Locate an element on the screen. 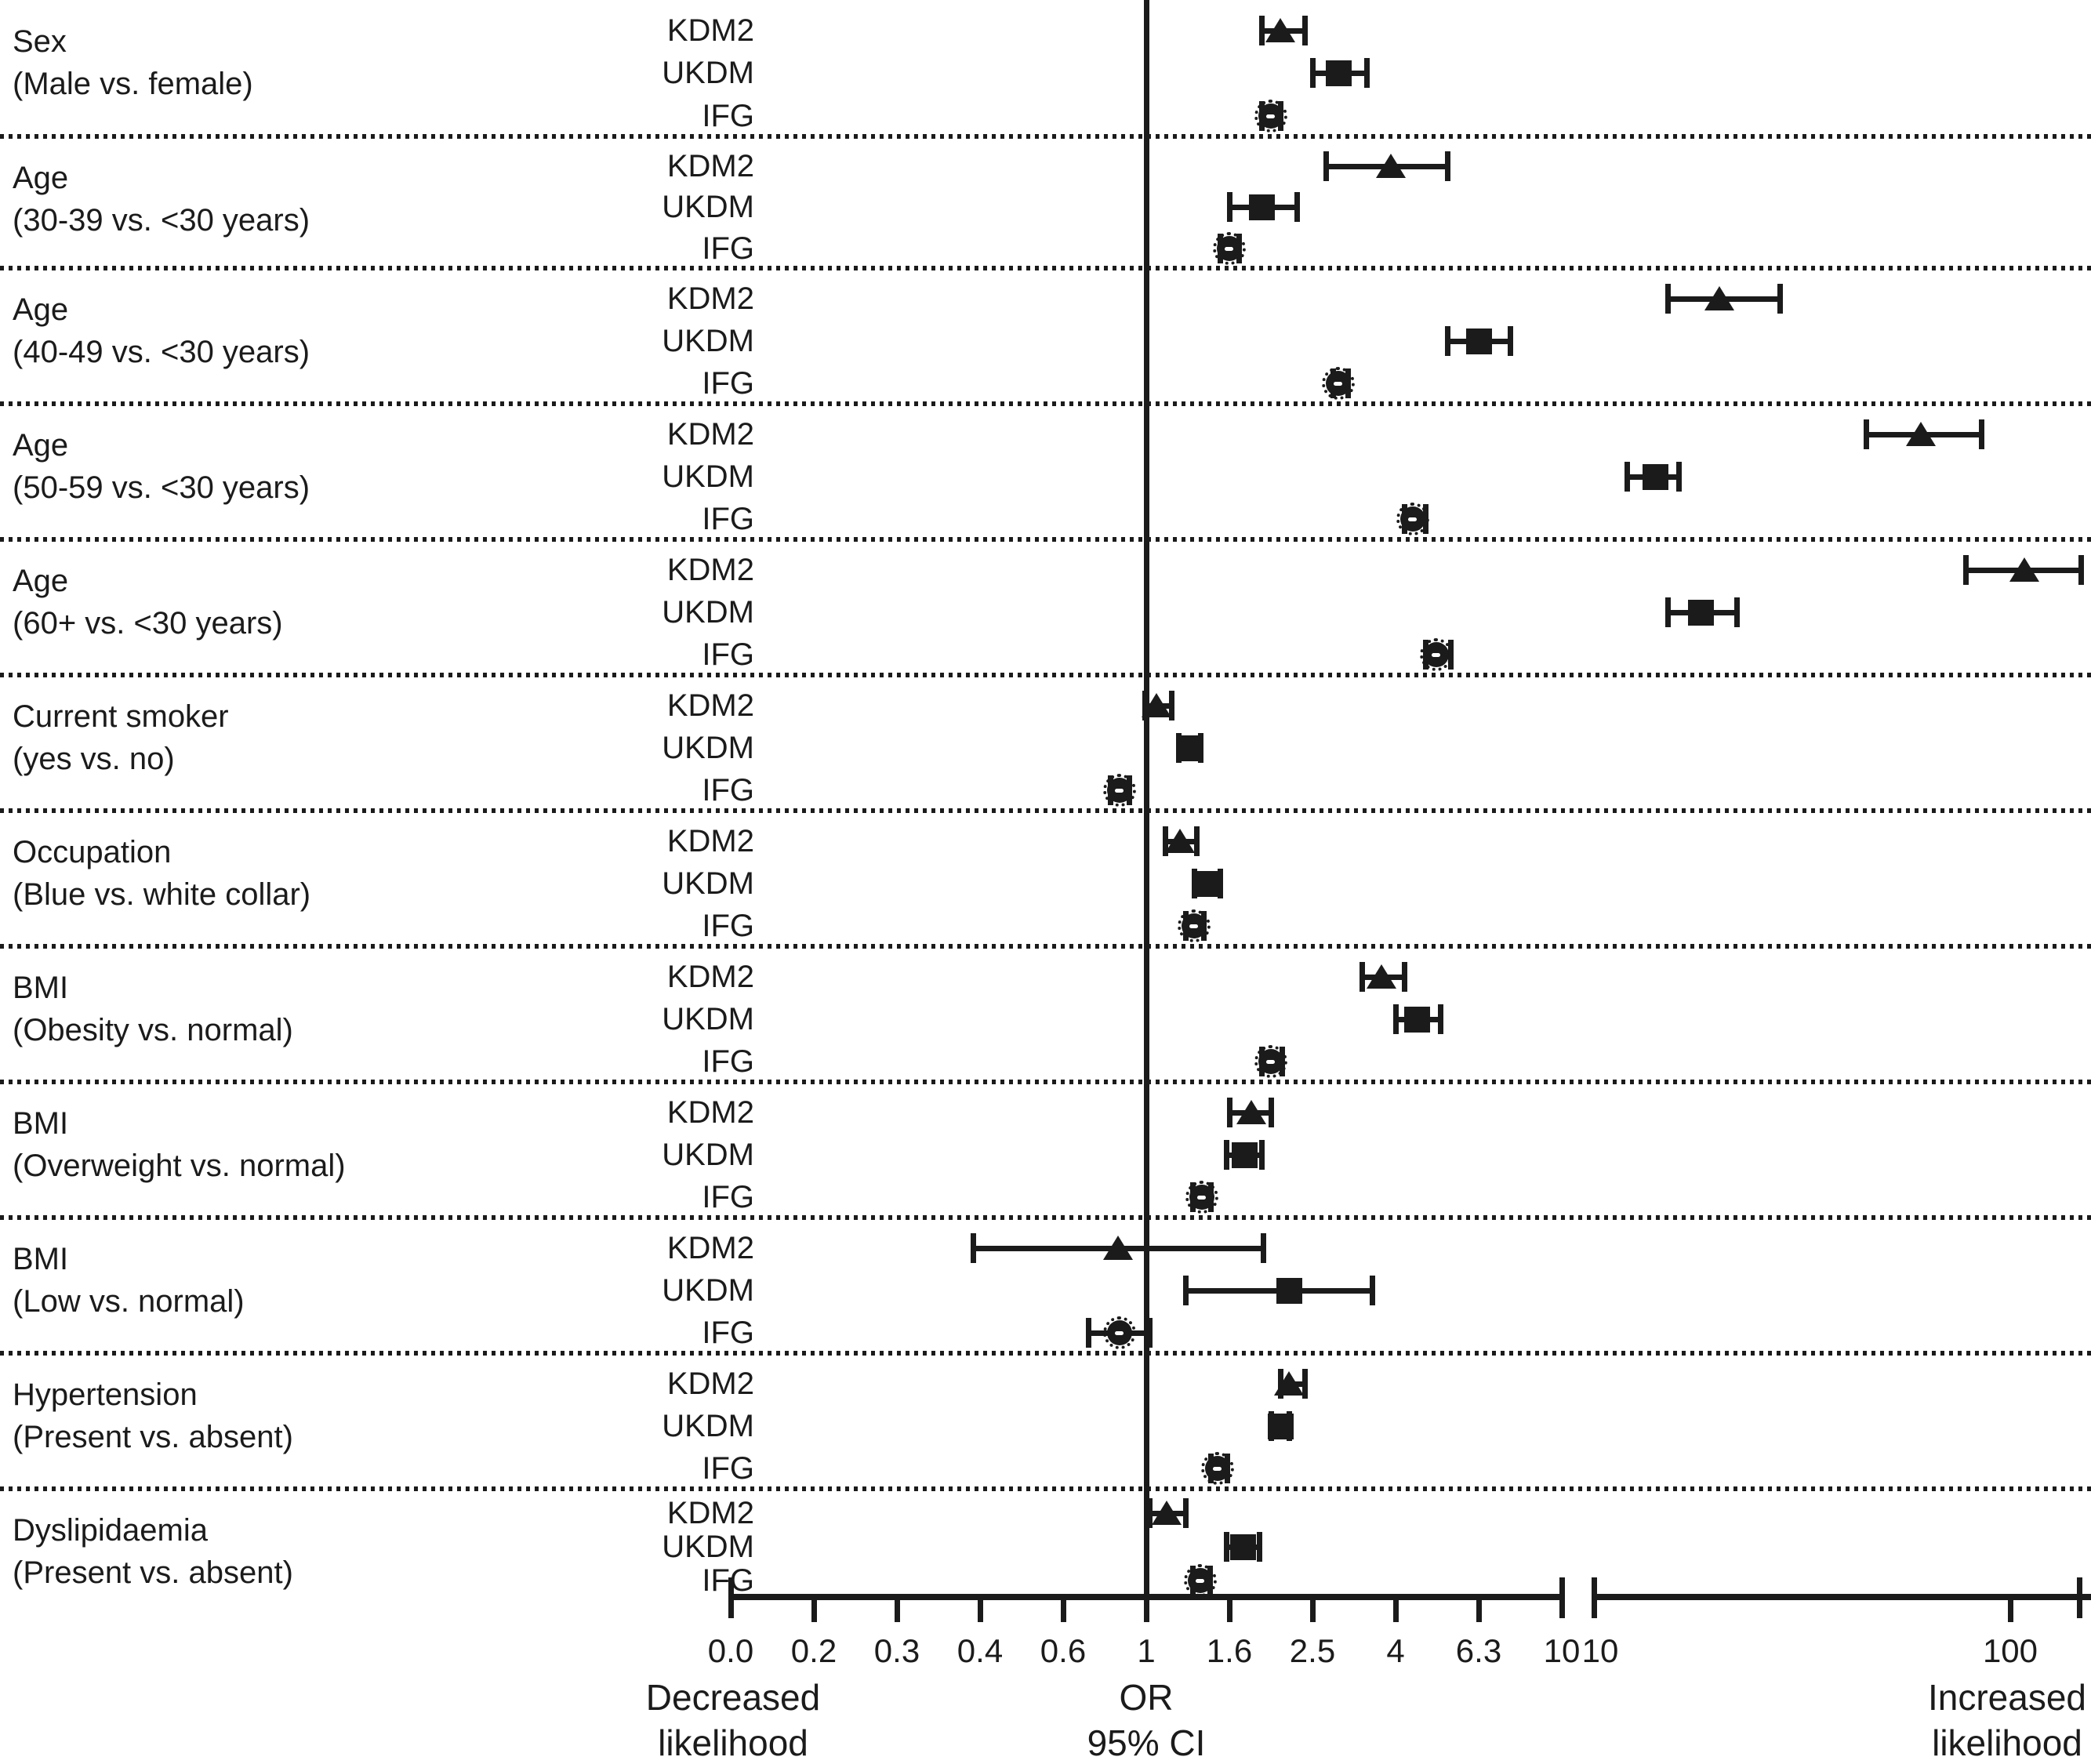  group-label-line2: (Low vs. normal) is located at coordinates (129, 1301).